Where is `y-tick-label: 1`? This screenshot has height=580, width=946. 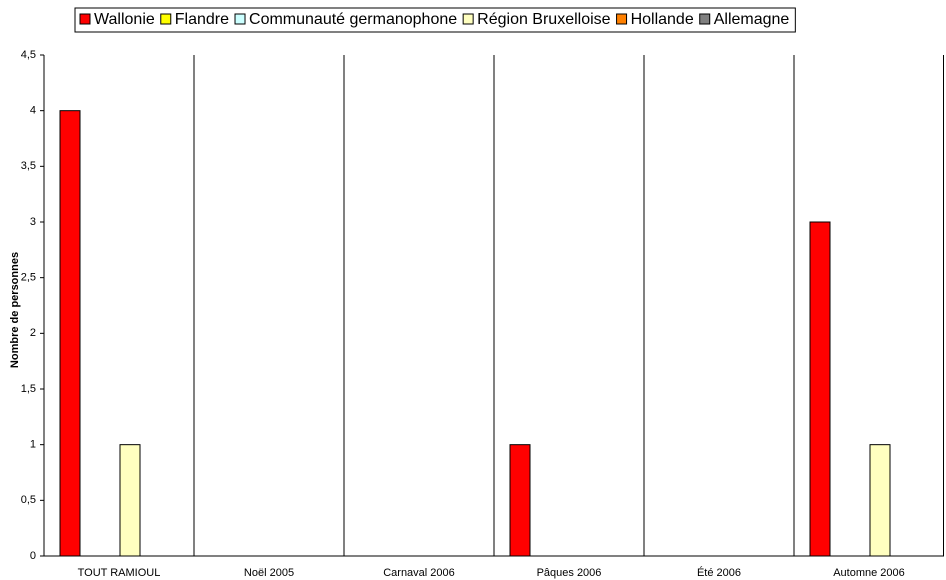 y-tick-label: 1 is located at coordinates (33, 445).